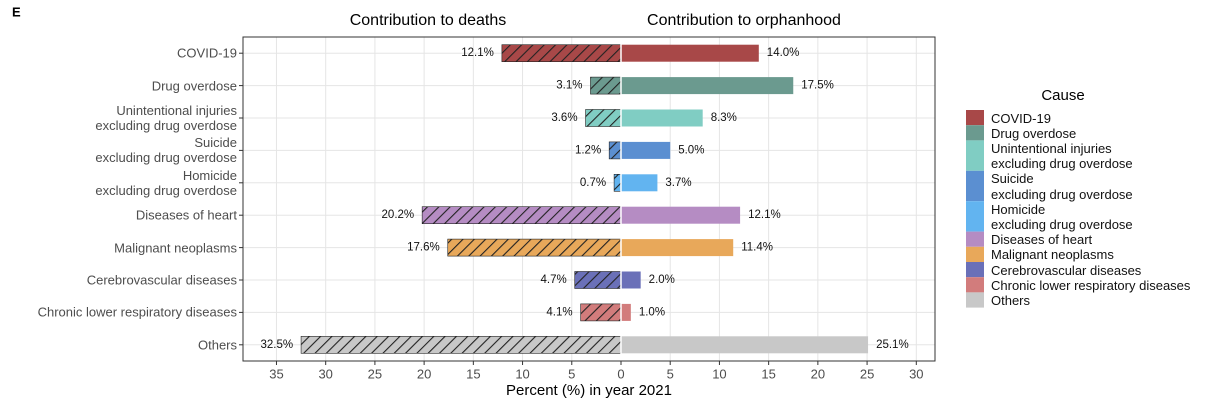 Image resolution: width=1207 pixels, height=405 pixels. I want to click on value-label: 8.3%, so click(724, 118).